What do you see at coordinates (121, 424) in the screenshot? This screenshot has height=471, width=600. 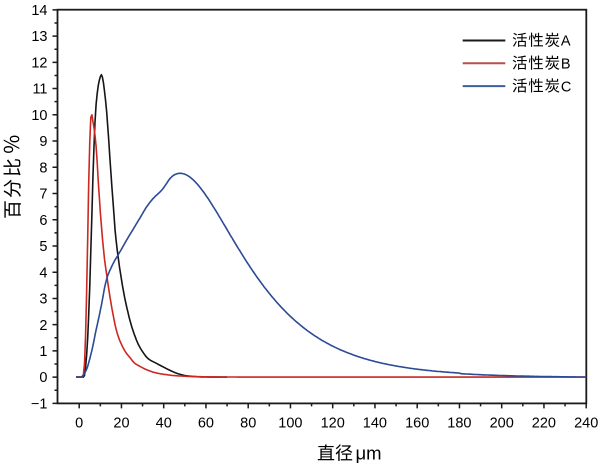 I see `svg-text: 20` at bounding box center [121, 424].